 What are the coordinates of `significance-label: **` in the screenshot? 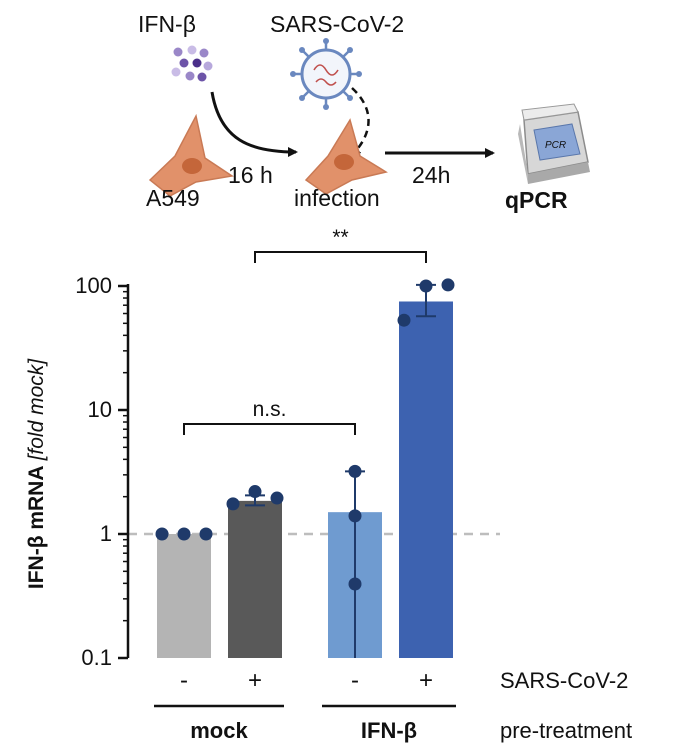 It's located at (340, 237).